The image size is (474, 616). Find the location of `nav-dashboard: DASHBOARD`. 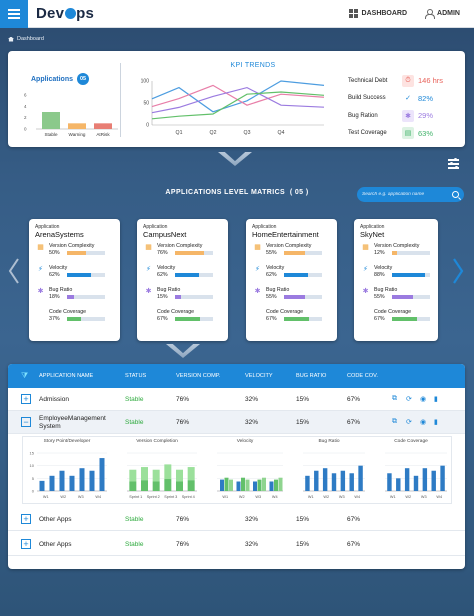

nav-dashboard: DASHBOARD is located at coordinates (378, 13).